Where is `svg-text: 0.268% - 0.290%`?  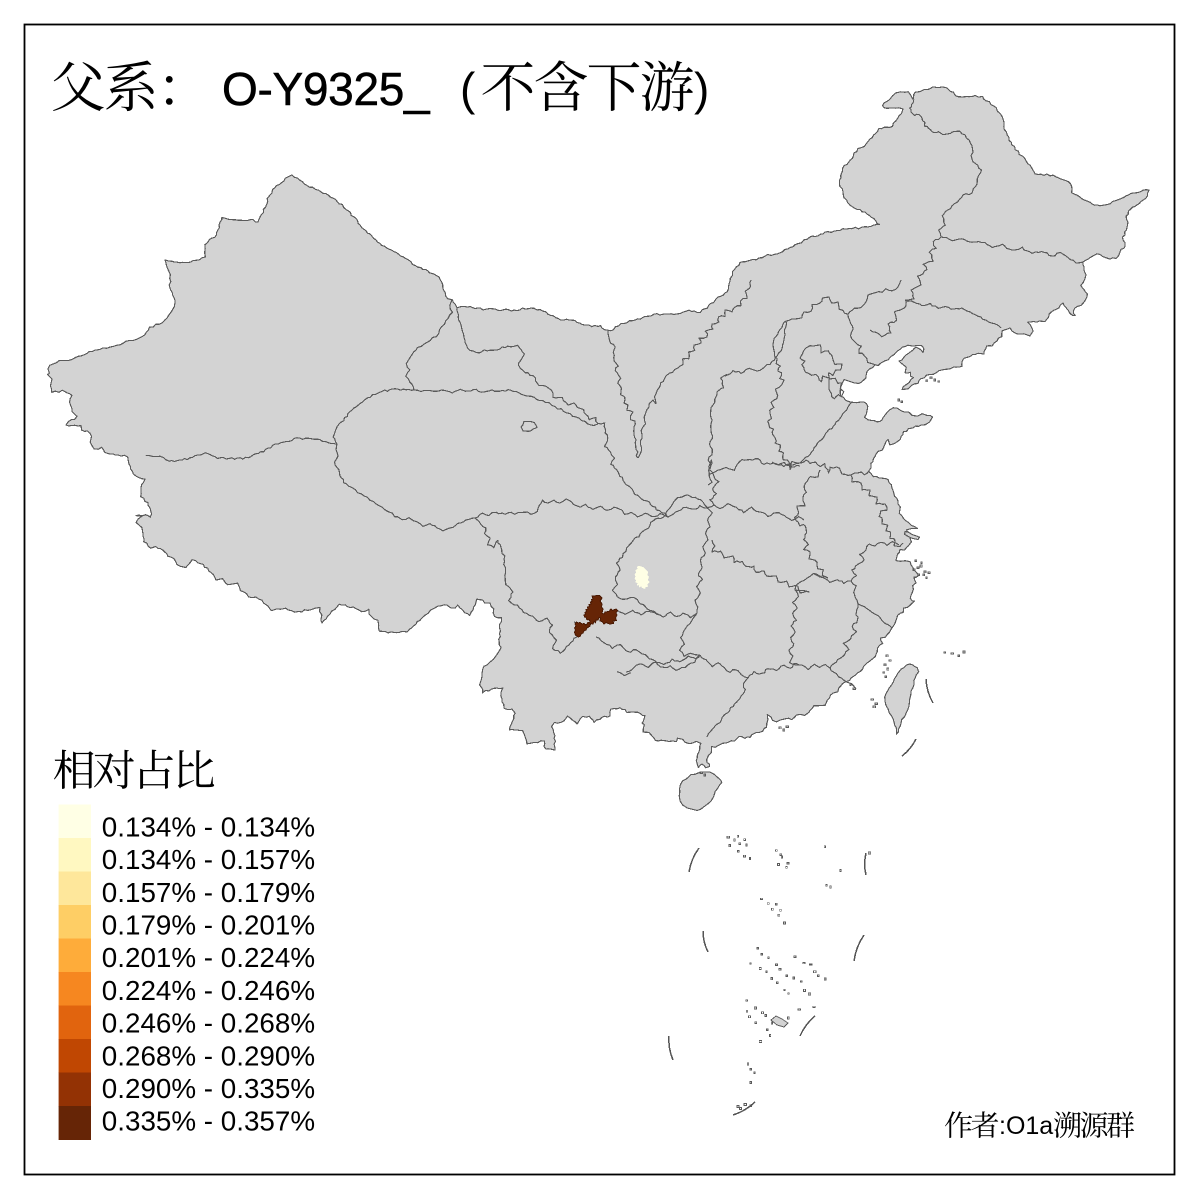
svg-text: 0.268% - 0.290% is located at coordinates (208, 1055).